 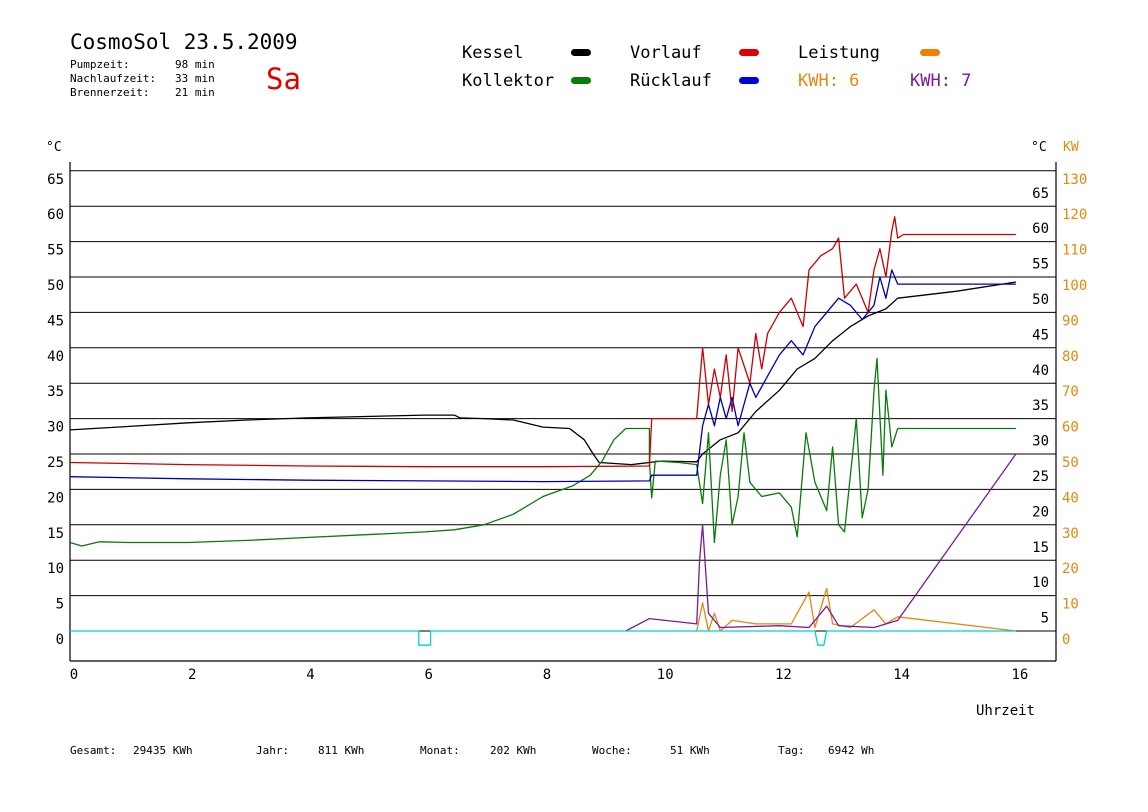 What do you see at coordinates (1040, 300) in the screenshot?
I see `y-tick-right-temp-50: 50` at bounding box center [1040, 300].